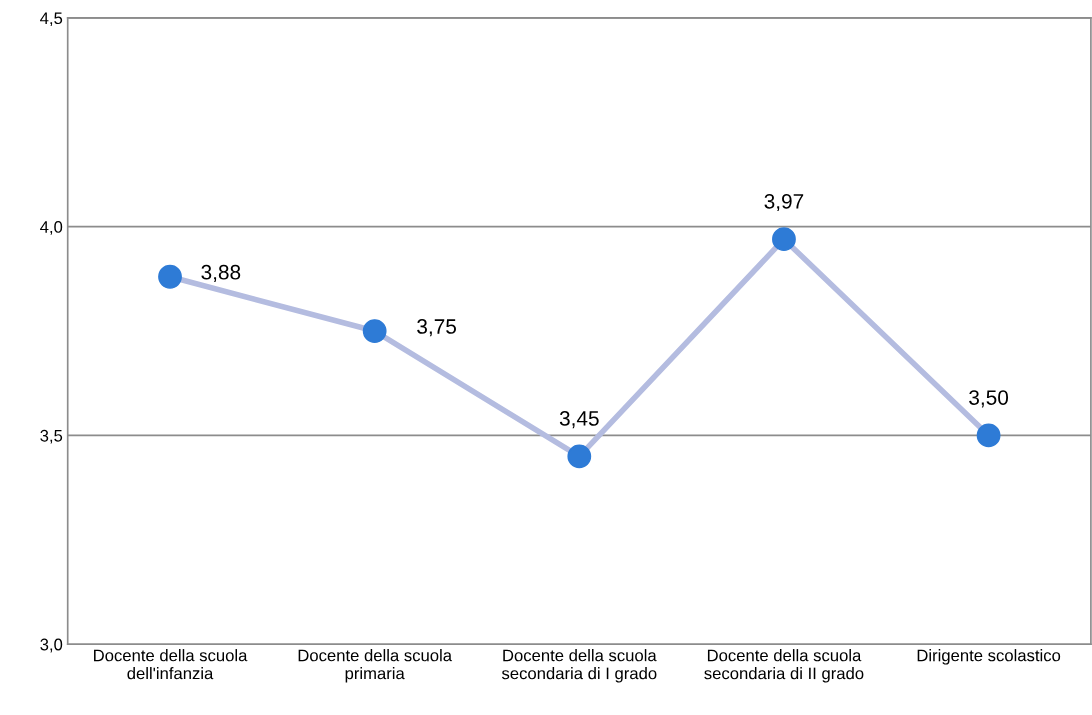 This screenshot has width=1092, height=715. I want to click on data-label: 3,75, so click(437, 328).